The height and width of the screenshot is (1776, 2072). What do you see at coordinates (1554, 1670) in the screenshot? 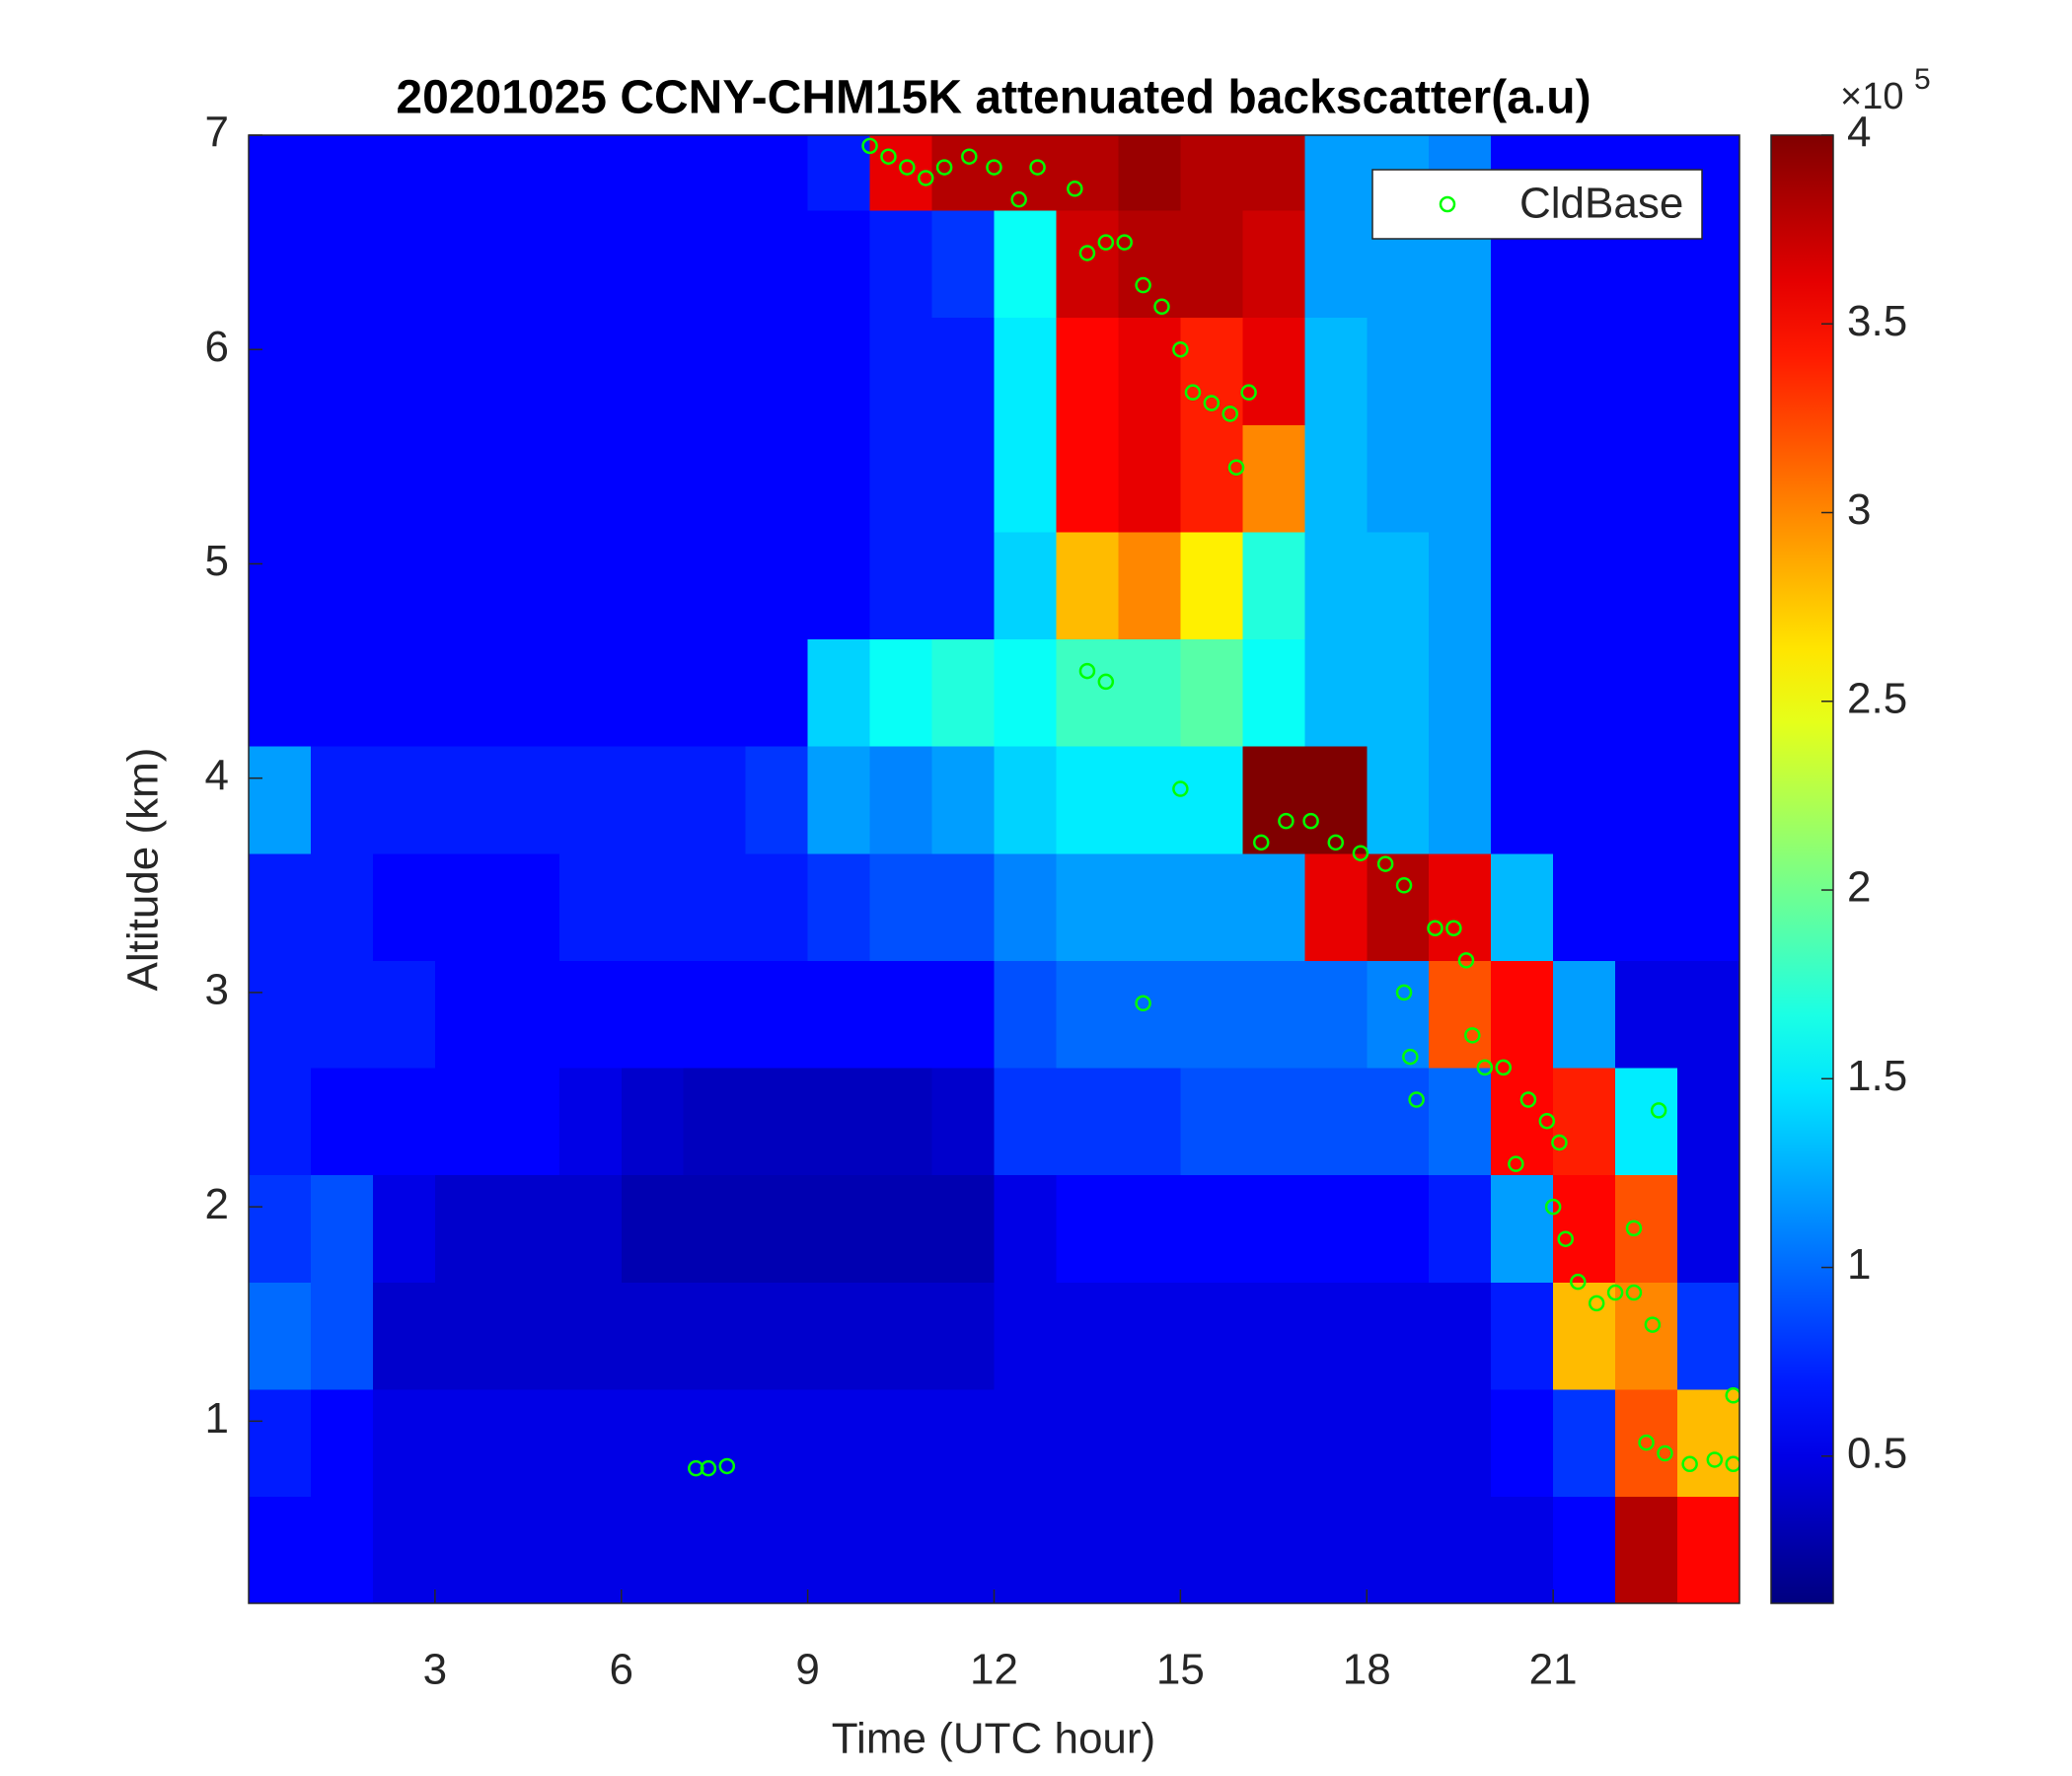
I see `x-tick-label: 21` at bounding box center [1554, 1670].